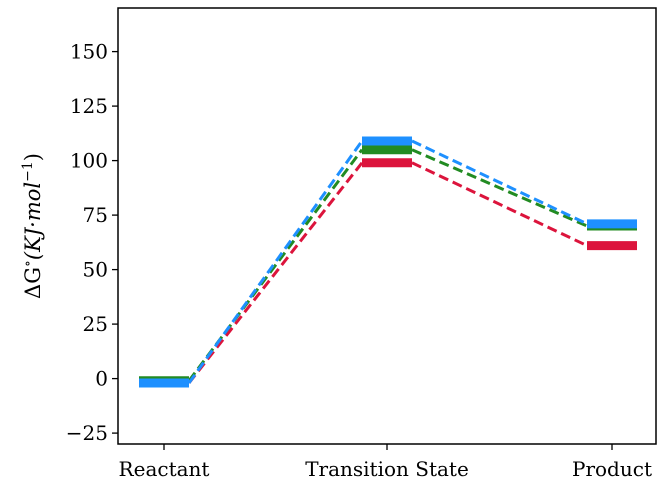  I want to click on y-axis-label-units: (KJ·mol, so click(33, 221).